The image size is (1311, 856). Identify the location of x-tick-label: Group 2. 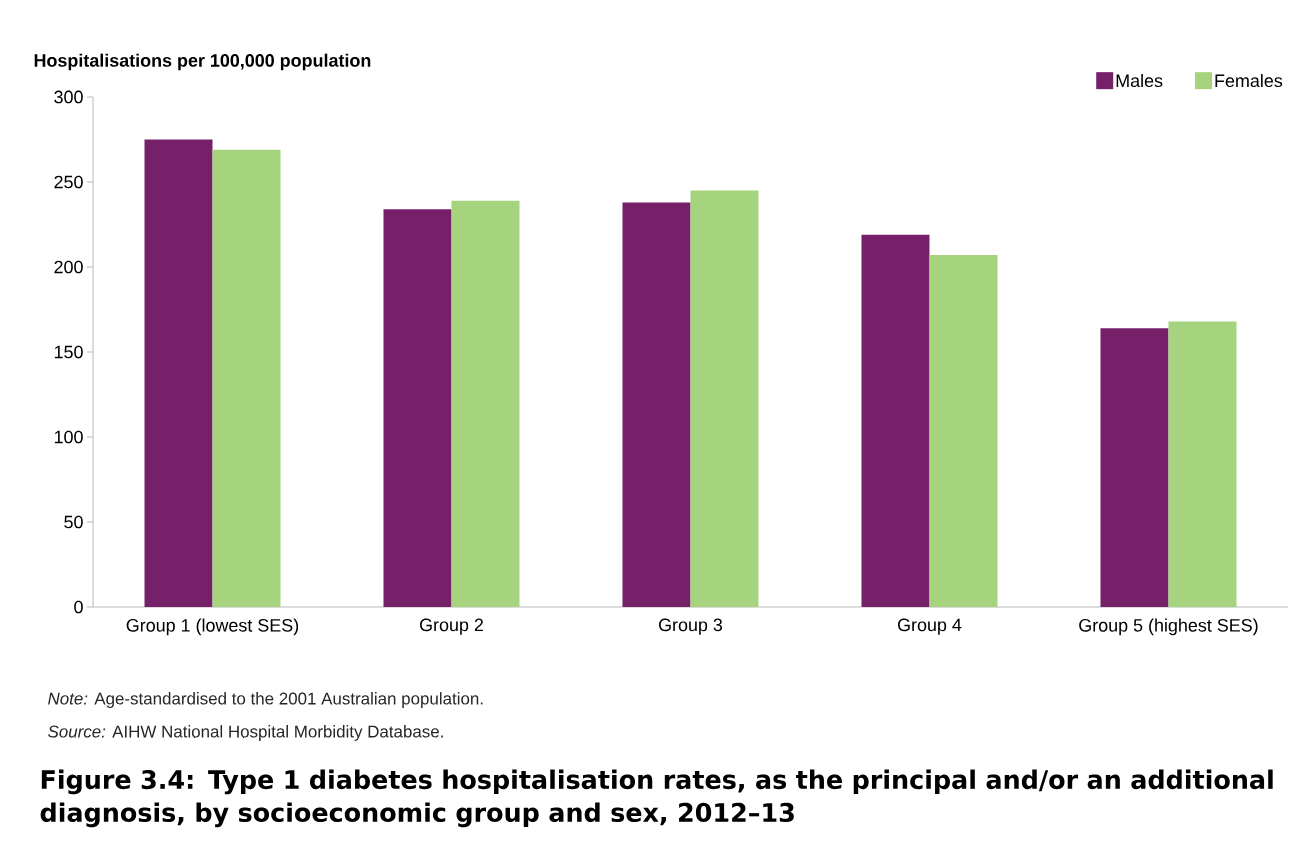
(451, 626).